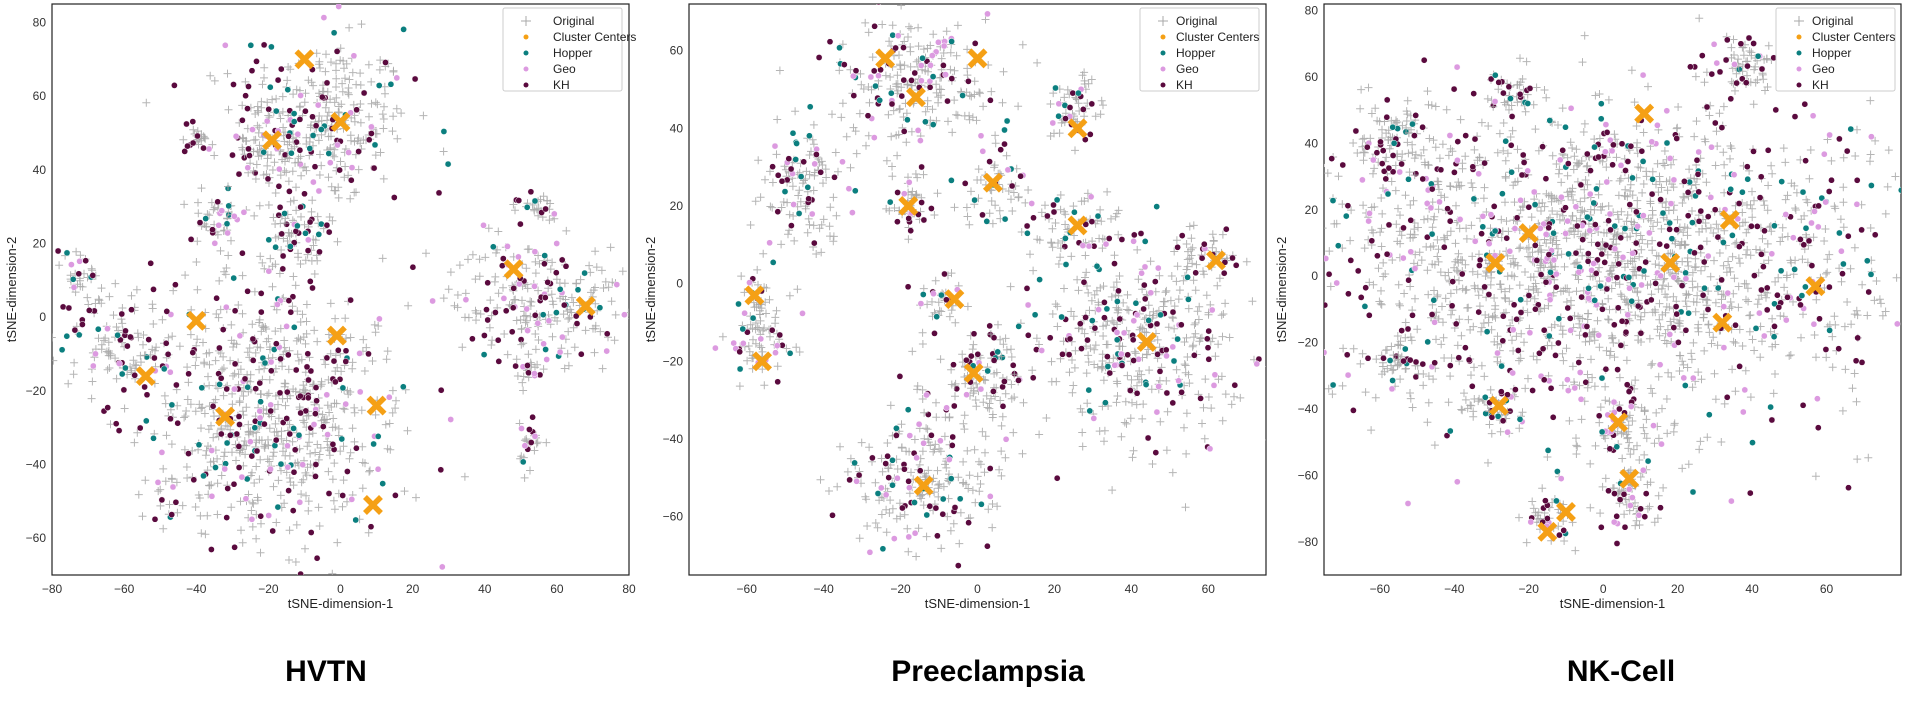  What do you see at coordinates (1217, 37) in the screenshot?
I see `legend-label: Cluster Centers` at bounding box center [1217, 37].